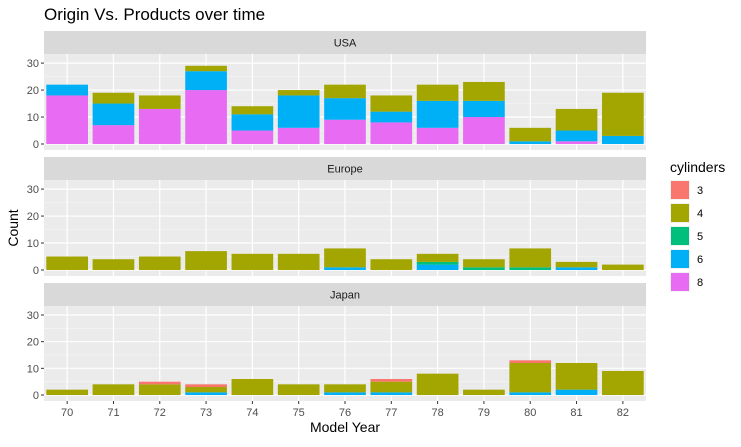 This screenshot has height=447, width=741. What do you see at coordinates (530, 378) in the screenshot?
I see `bar-japan-80-cyl4` at bounding box center [530, 378].